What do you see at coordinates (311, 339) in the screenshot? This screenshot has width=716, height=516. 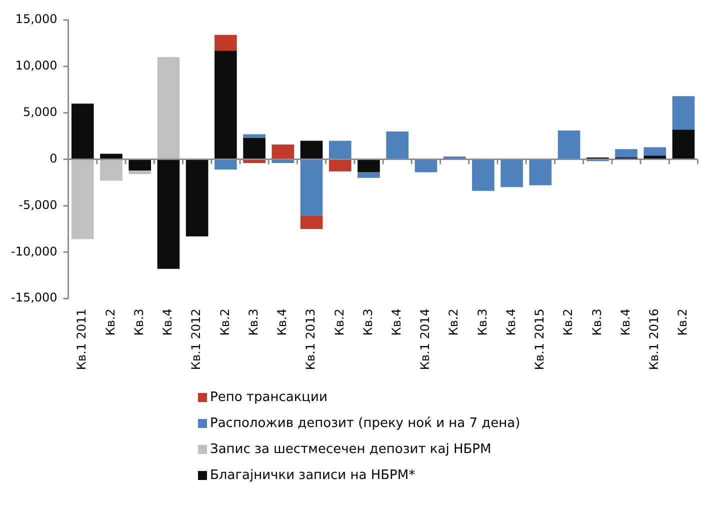 I see `x-tick-label: Кв.1 2013` at bounding box center [311, 339].